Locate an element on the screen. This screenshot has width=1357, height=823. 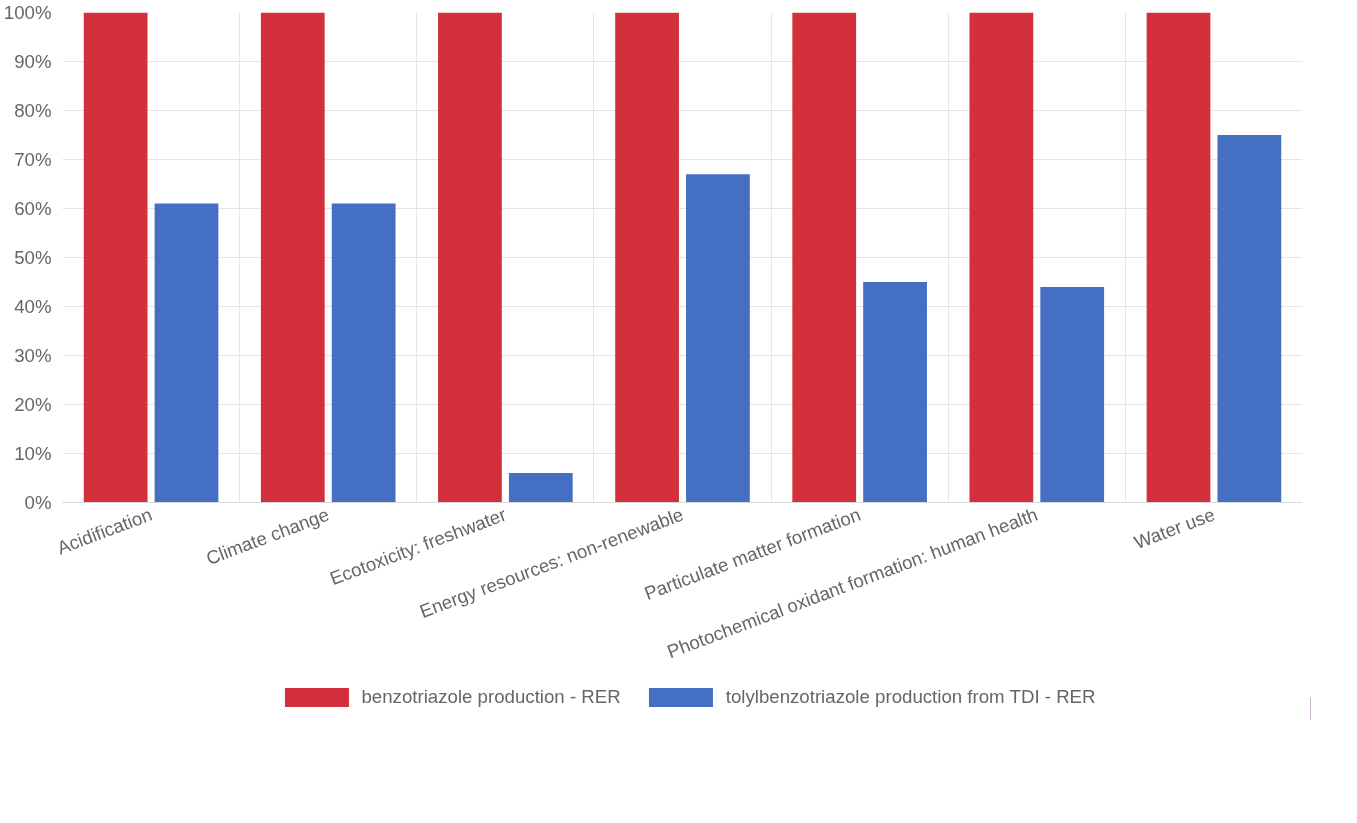
y-tick-label: 90% is located at coordinates (33, 61).